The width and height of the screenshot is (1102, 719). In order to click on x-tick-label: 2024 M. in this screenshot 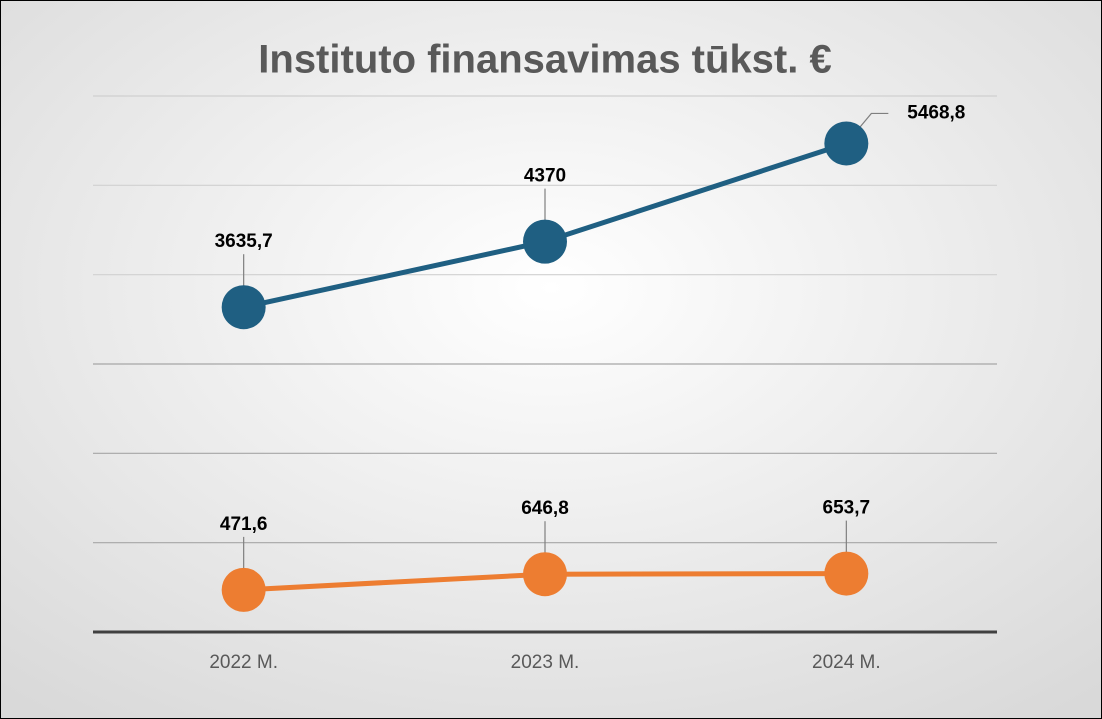, I will do `click(846, 662)`.